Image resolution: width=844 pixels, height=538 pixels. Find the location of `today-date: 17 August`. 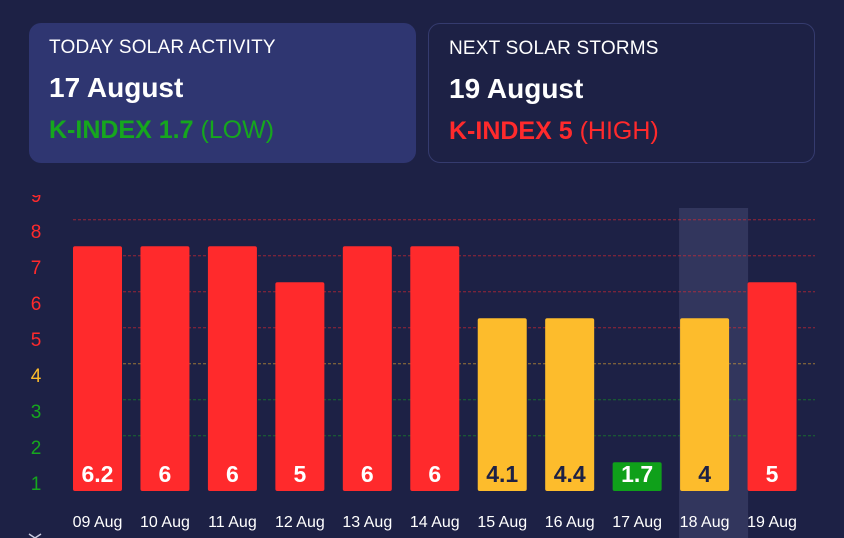

today-date: 17 August is located at coordinates (116, 87).